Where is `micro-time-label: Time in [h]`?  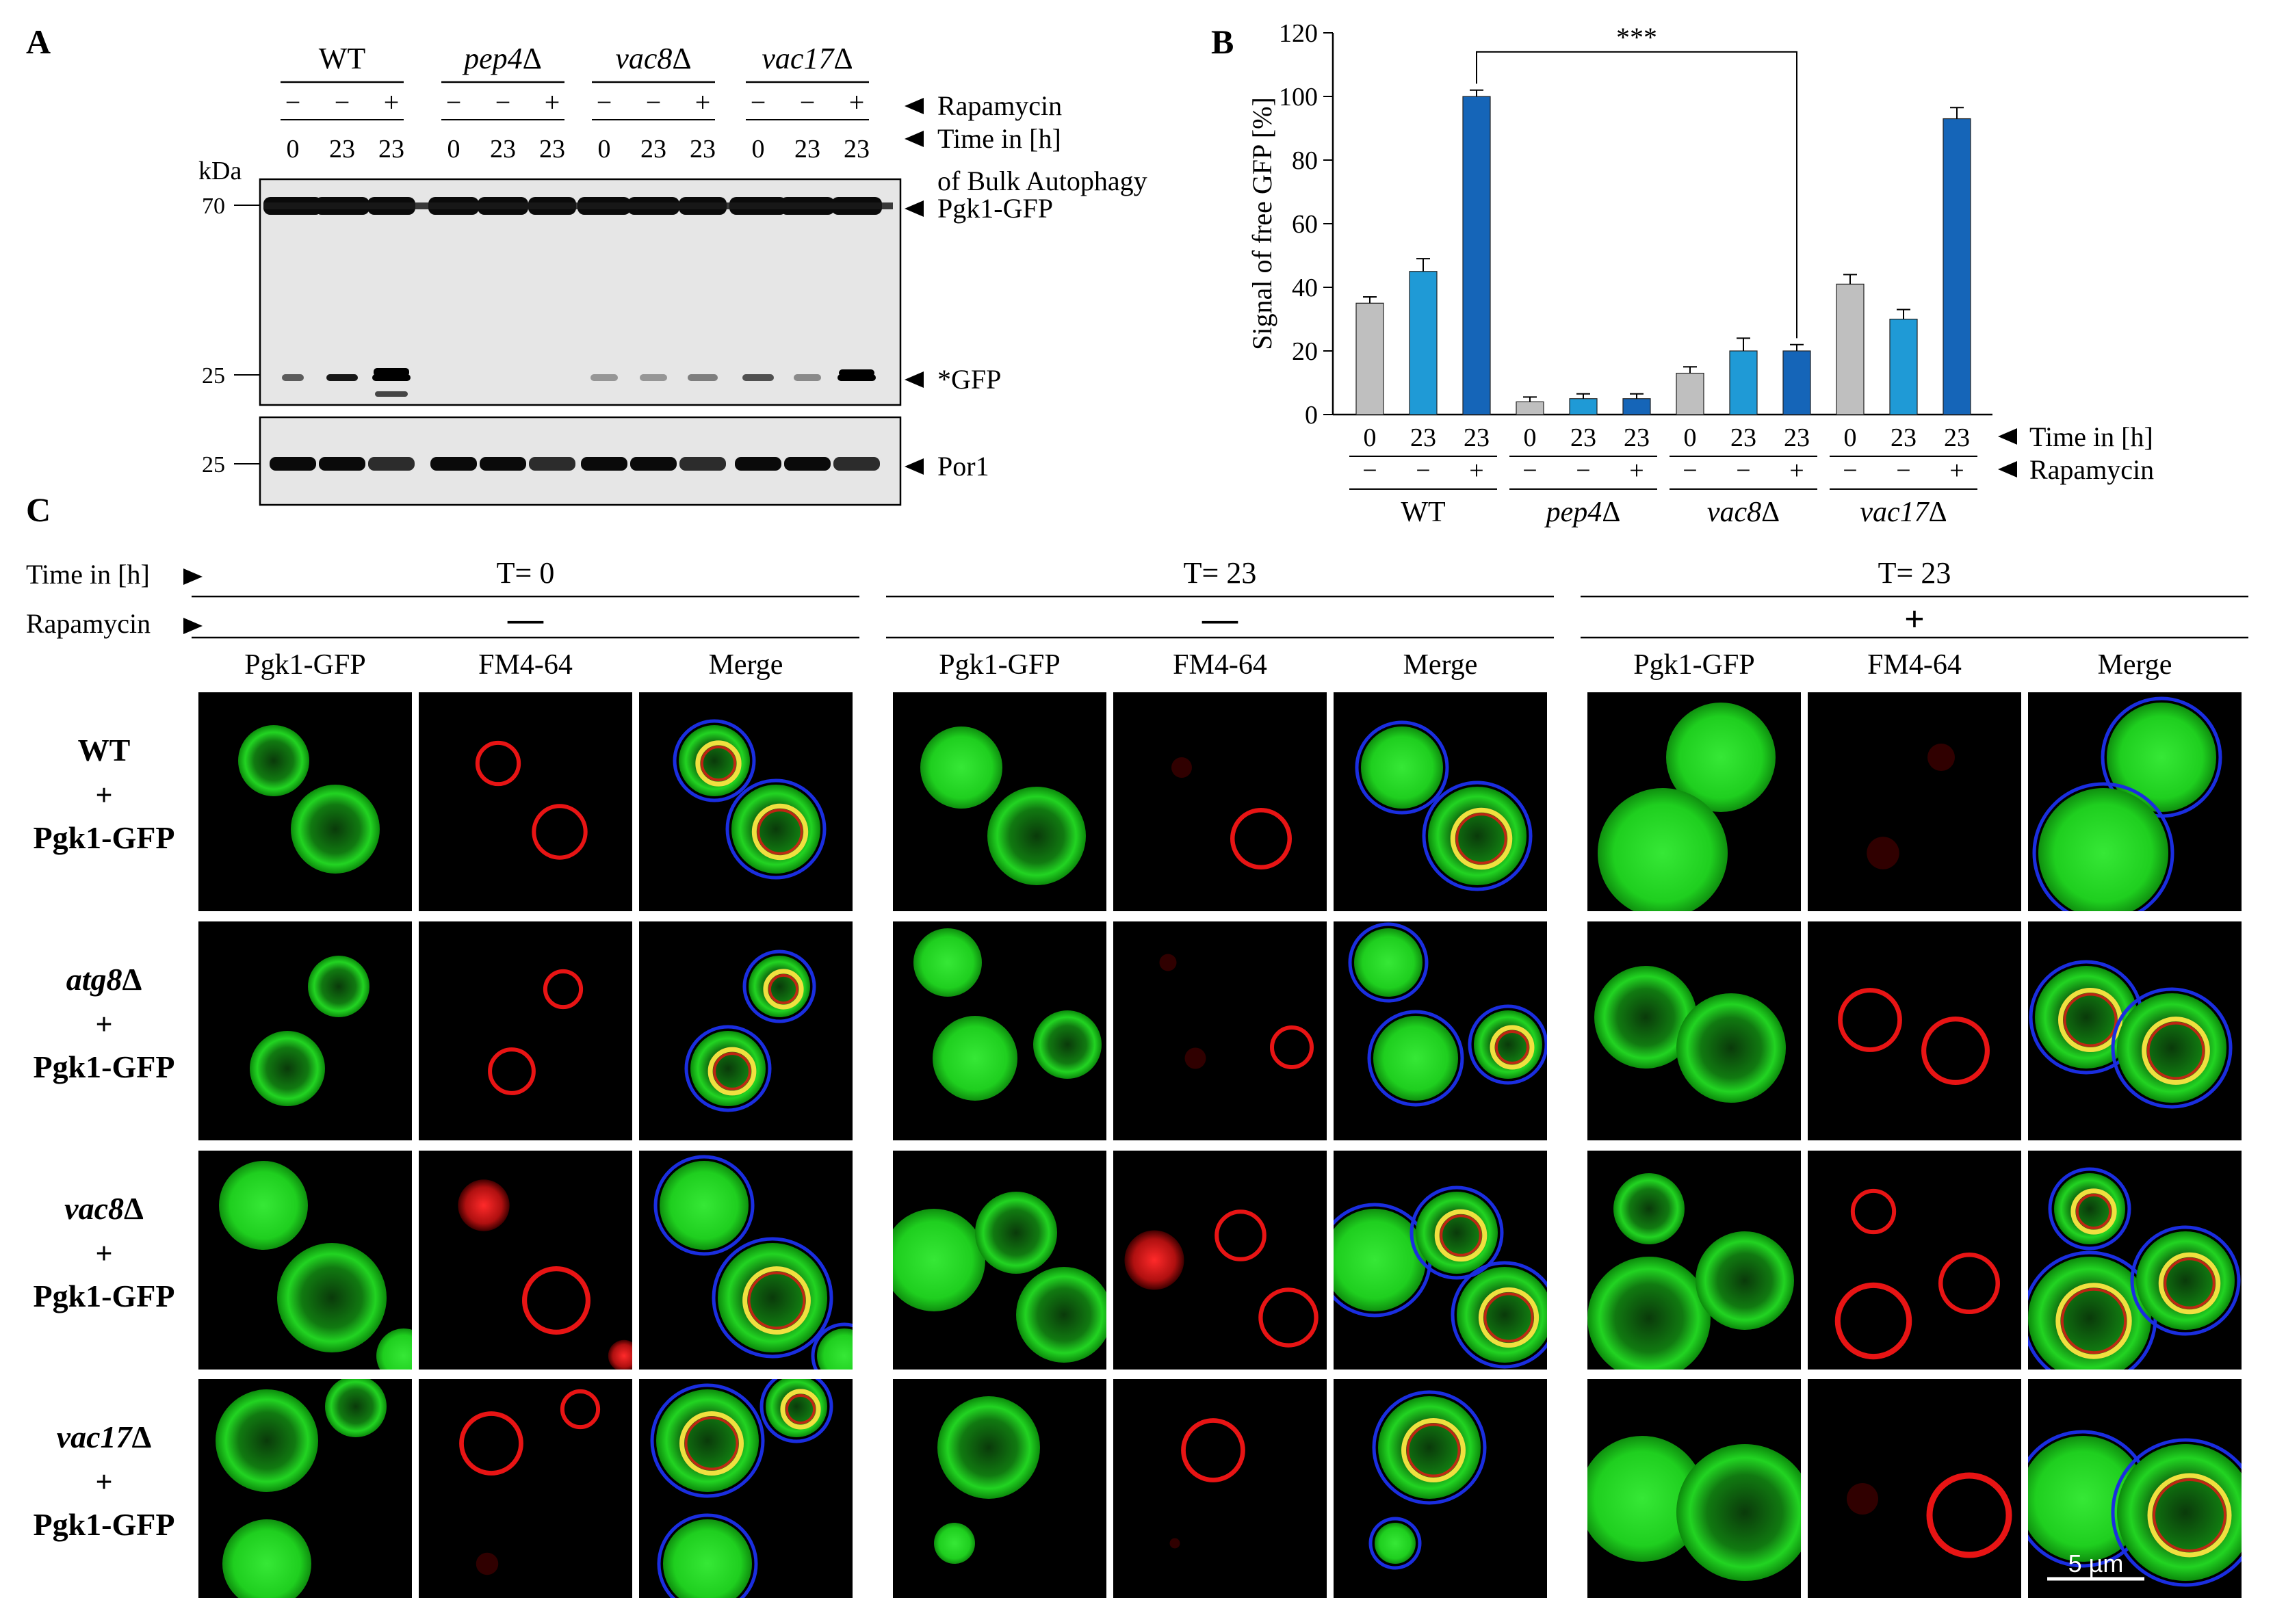
micro-time-label: Time in [h] is located at coordinates (88, 574).